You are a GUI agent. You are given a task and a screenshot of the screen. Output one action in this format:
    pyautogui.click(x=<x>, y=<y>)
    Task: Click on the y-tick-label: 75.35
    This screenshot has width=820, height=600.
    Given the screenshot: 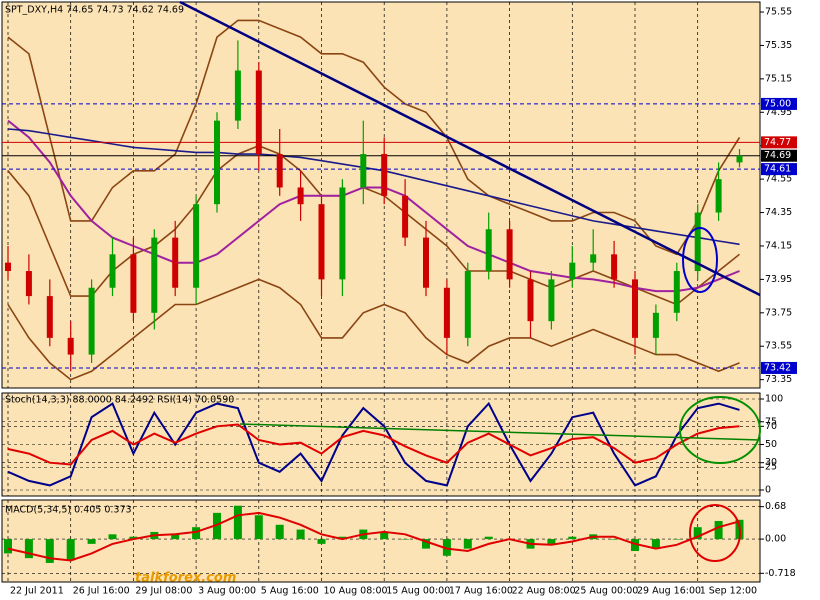 What is the action you would take?
    pyautogui.click(x=778, y=45)
    